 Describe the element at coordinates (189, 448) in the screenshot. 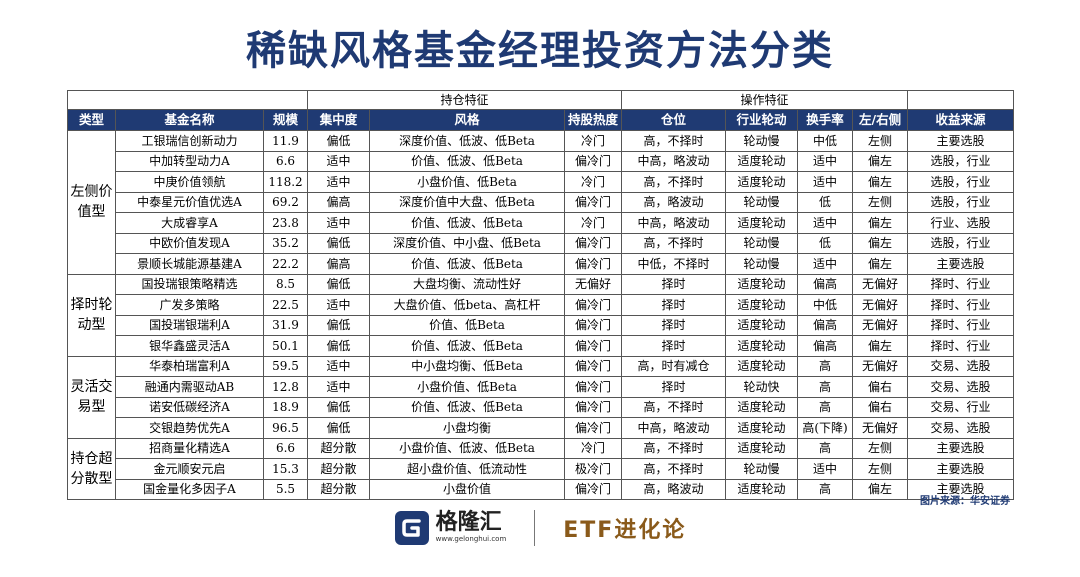

I see `fund-name-cell: 招商量化精选A` at that location.